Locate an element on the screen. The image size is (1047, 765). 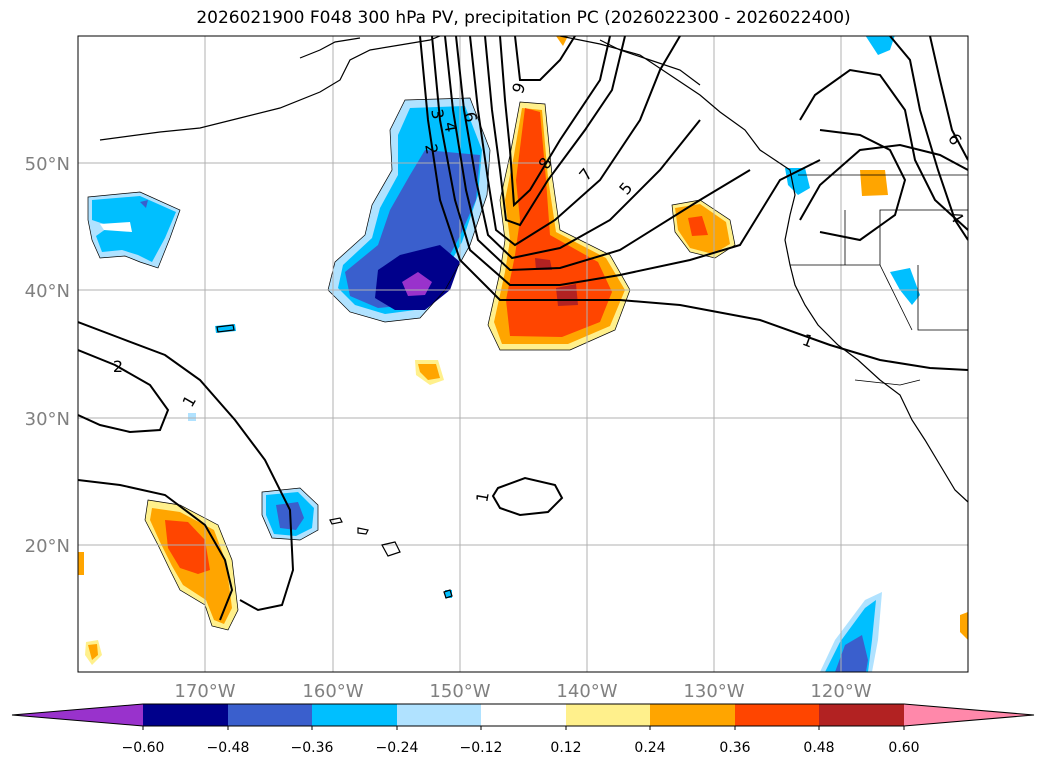
latitude-labels: 50°N 40°N 30°N 20°N is located at coordinates (47, 355).